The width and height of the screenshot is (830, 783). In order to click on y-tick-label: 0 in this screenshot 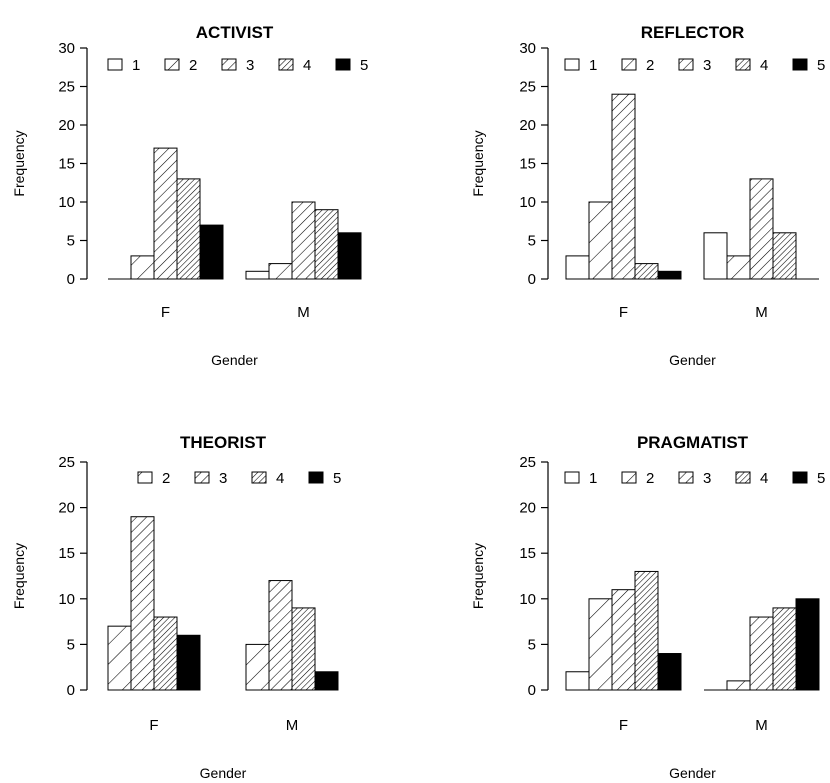, I will do `click(71, 279)`.